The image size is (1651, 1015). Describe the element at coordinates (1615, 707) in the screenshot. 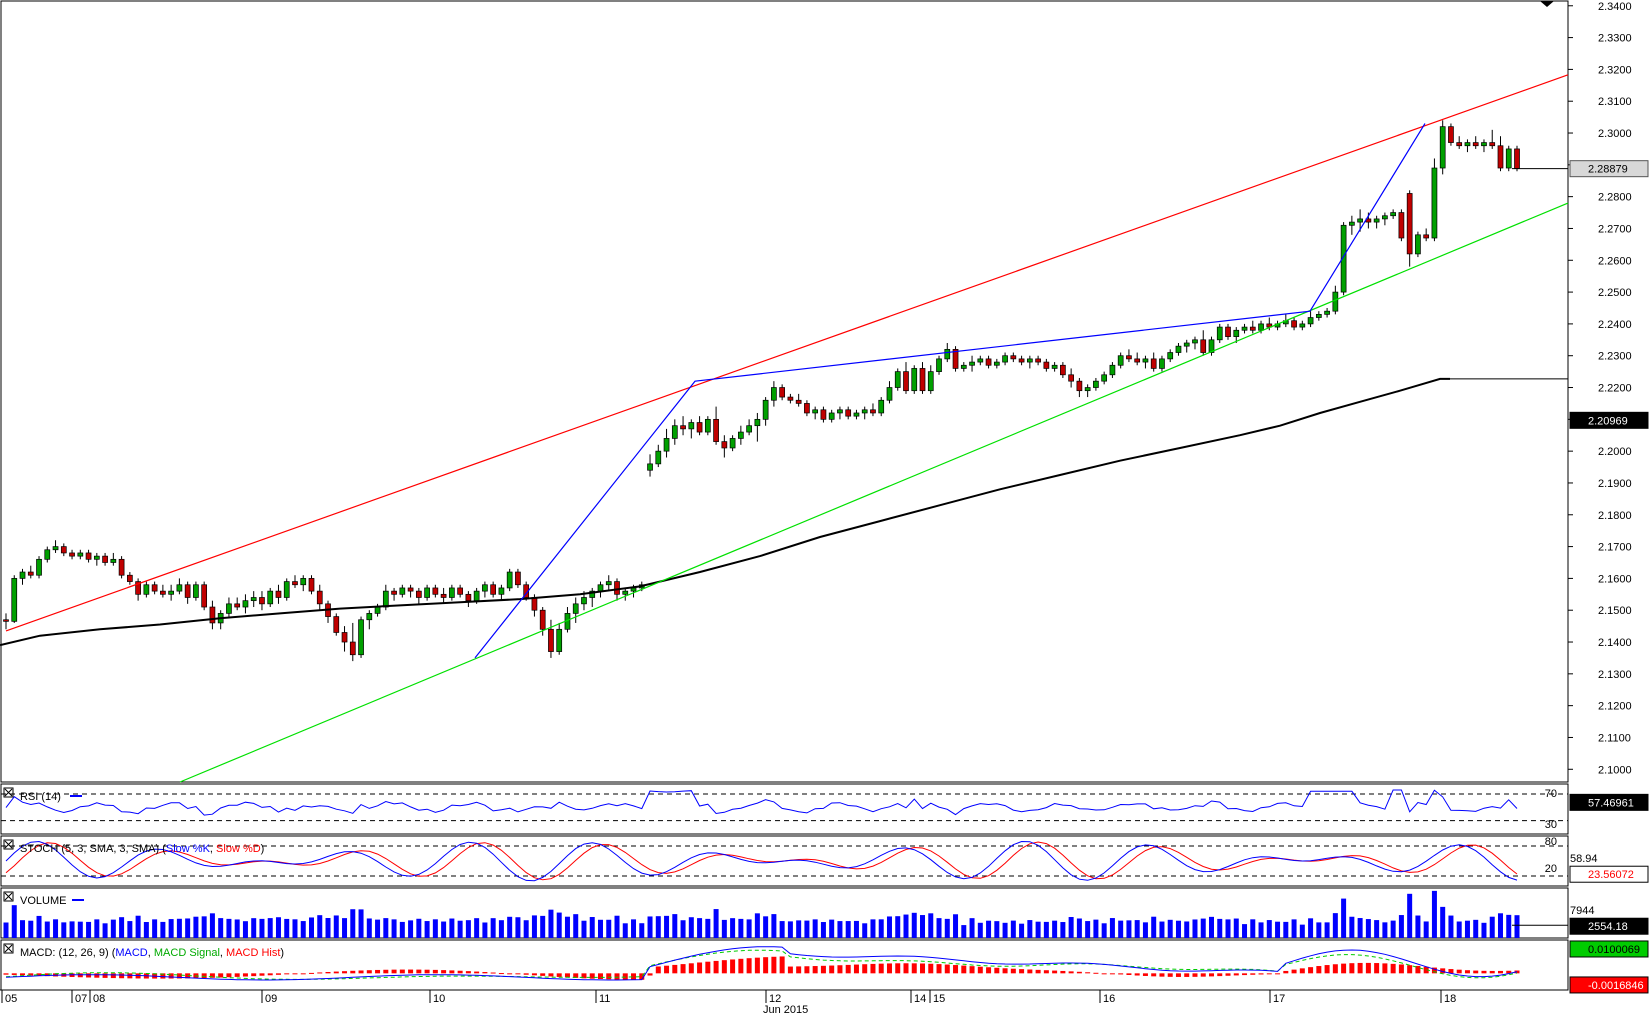

I see `price-tick-label: 2.1200` at that location.